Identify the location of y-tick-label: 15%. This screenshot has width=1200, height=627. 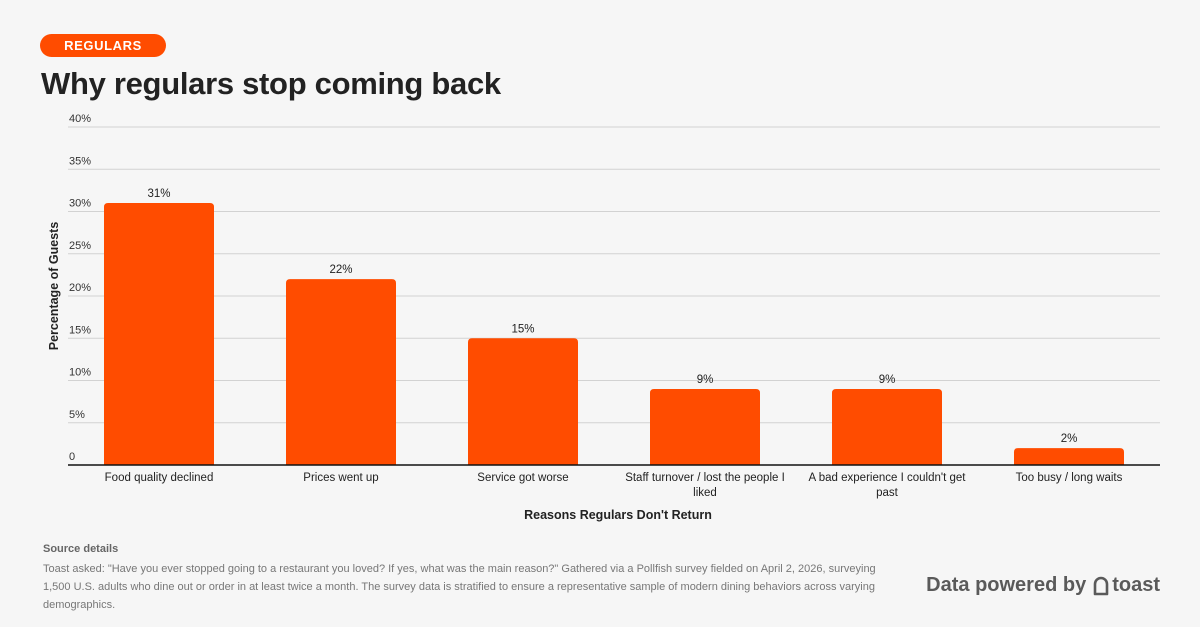
(80, 330).